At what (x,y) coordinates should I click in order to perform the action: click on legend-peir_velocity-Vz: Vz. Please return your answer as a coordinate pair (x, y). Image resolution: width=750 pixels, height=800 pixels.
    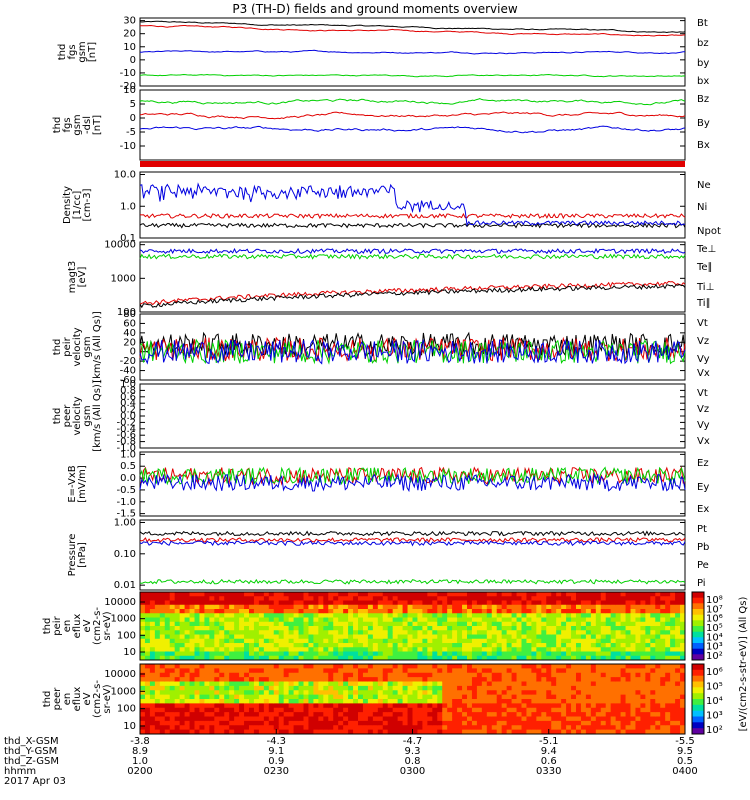
    Looking at the image, I should click on (703, 341).